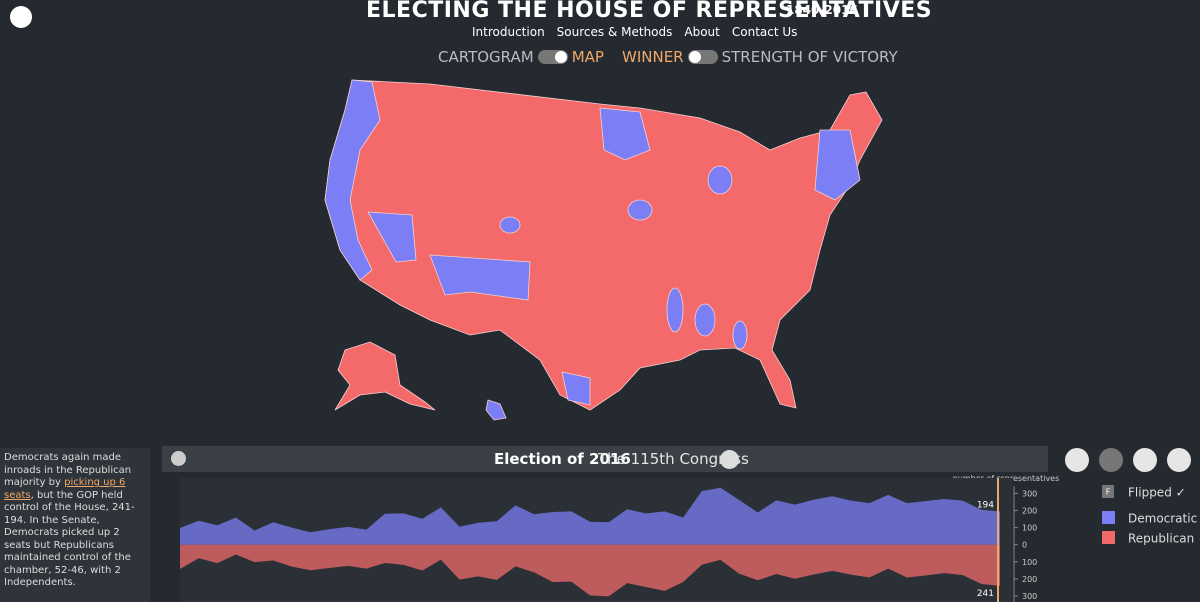 The height and width of the screenshot is (602, 1200). What do you see at coordinates (496, 410) in the screenshot?
I see `hawaii` at bounding box center [496, 410].